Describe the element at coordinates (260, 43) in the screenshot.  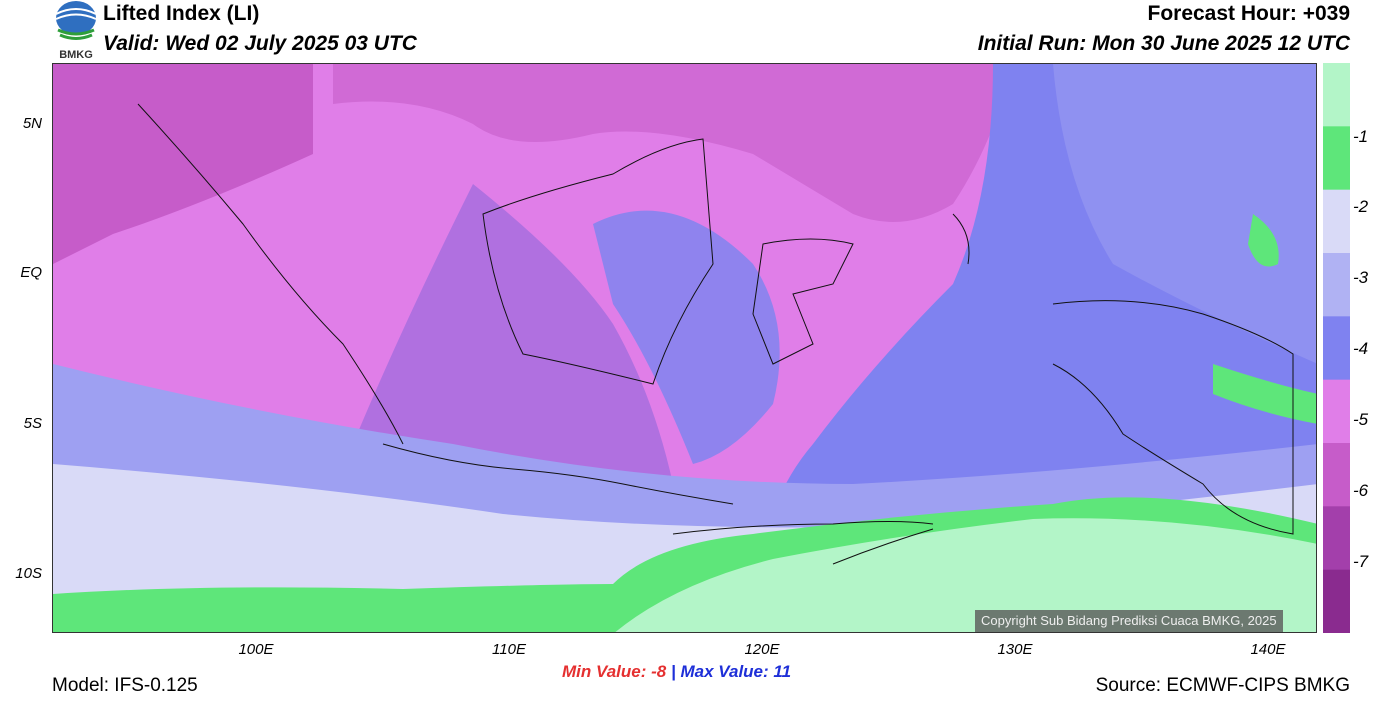
I see `valid-time: Valid: Wed 02 July 2025 03 UTC` at that location.